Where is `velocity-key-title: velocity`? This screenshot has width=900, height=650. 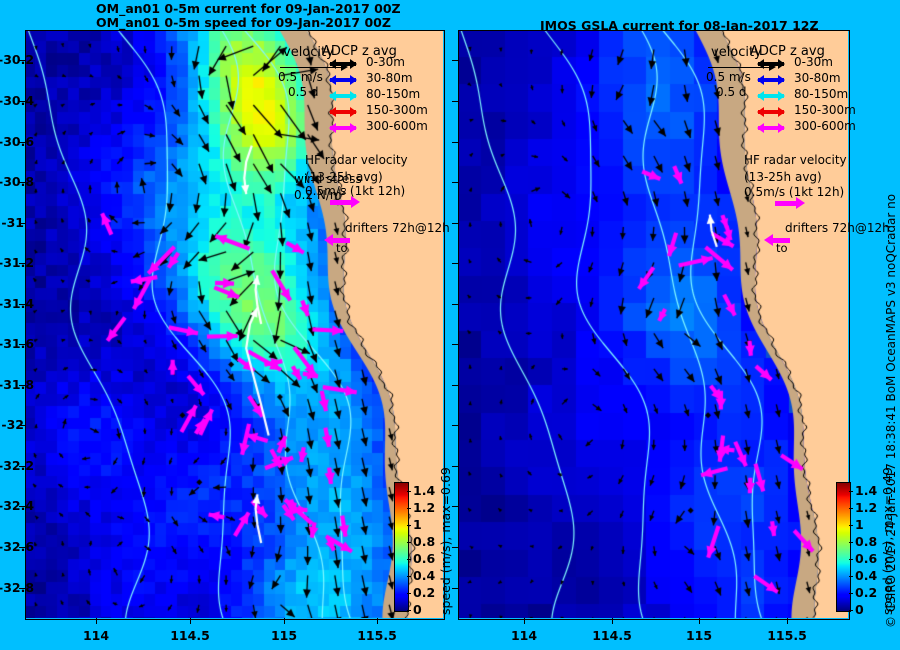 velocity-key-title: velocity is located at coordinates (308, 52).